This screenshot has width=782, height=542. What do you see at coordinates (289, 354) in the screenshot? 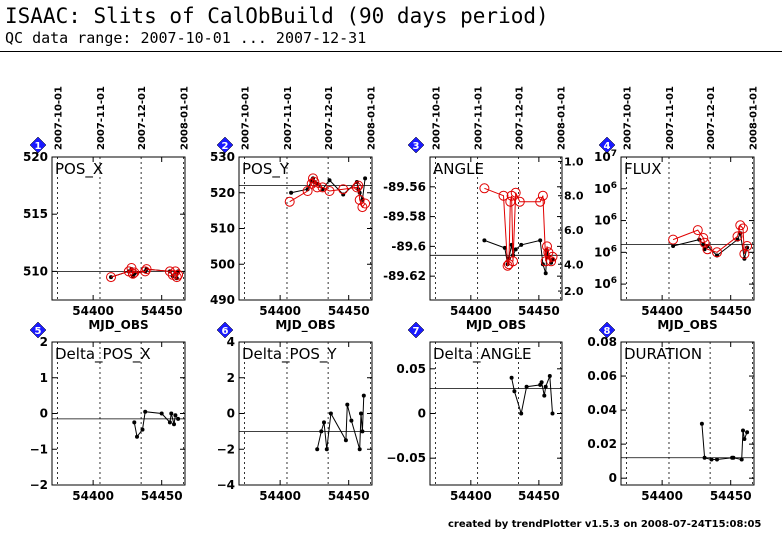
I see `panel-title: Delta_POS_Y` at bounding box center [289, 354].